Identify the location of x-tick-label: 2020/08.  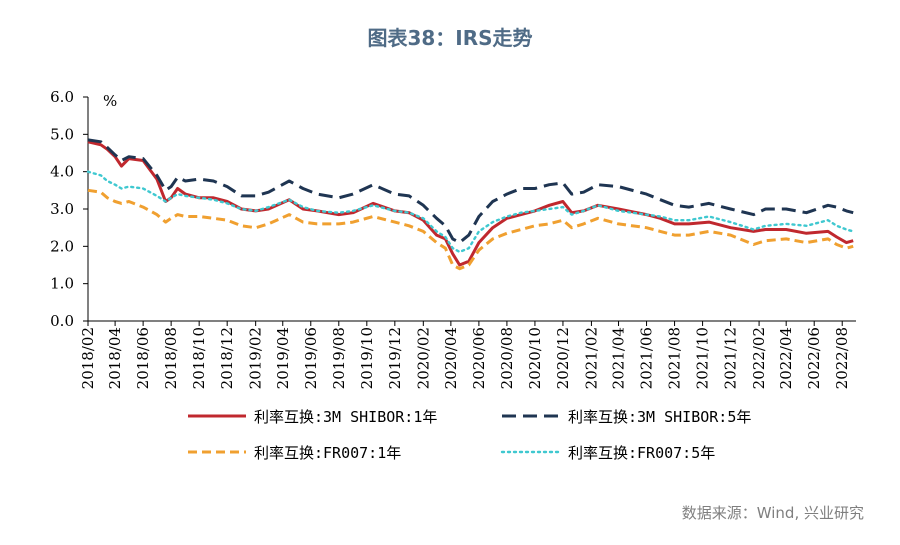
(507, 358).